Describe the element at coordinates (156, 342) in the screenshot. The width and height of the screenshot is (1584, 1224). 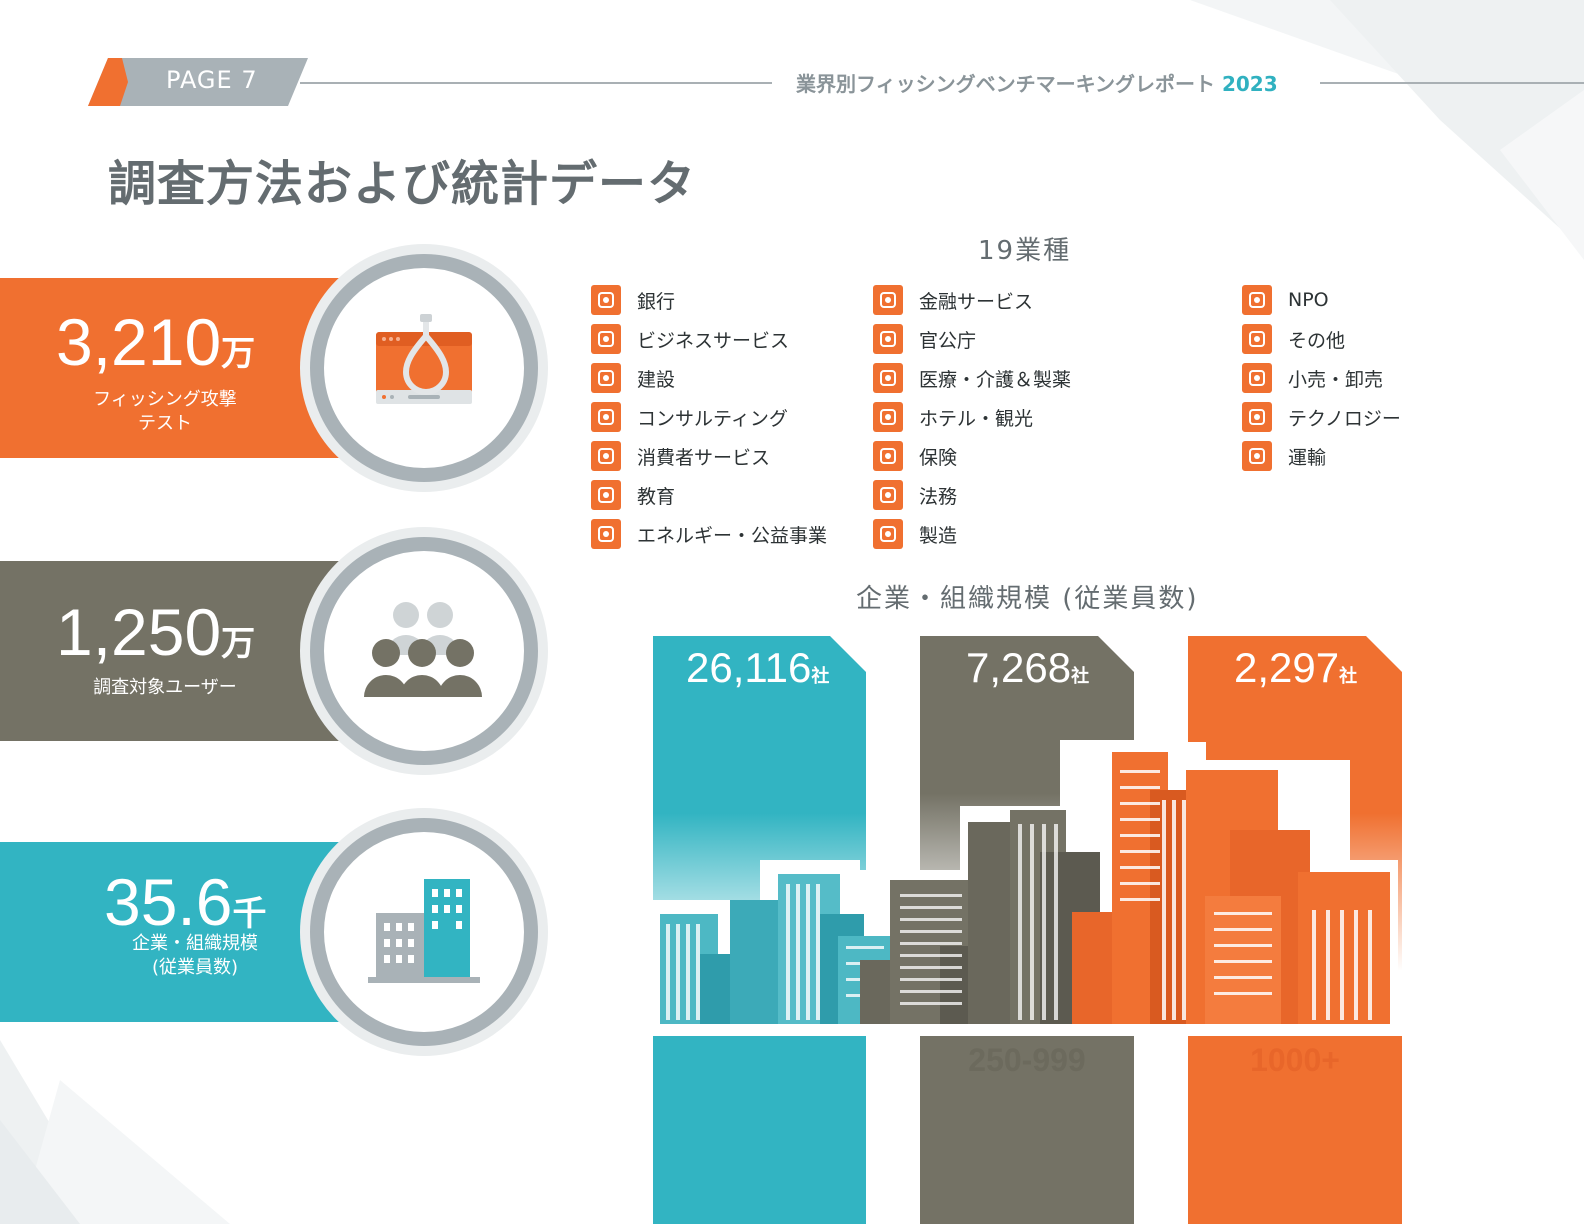
I see `stat-value-phishing-tests: 3,210万` at that location.